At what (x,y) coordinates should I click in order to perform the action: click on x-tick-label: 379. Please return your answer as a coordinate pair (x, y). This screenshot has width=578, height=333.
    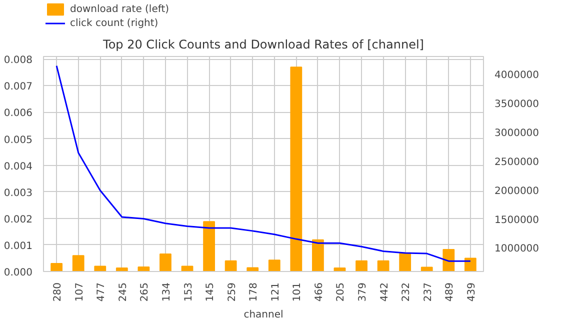
    Looking at the image, I should click on (363, 292).